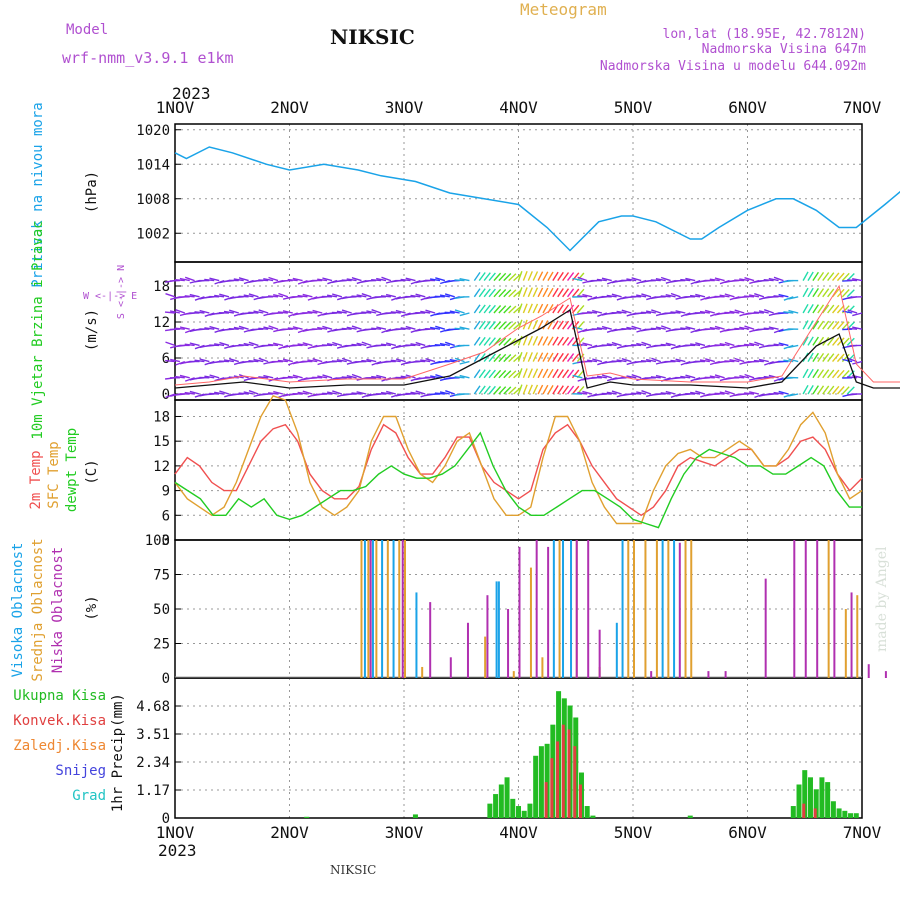 The height and width of the screenshot is (900, 900). Describe the element at coordinates (175, 832) in the screenshot. I see `xtick-label-bottom: 1NOV` at that location.